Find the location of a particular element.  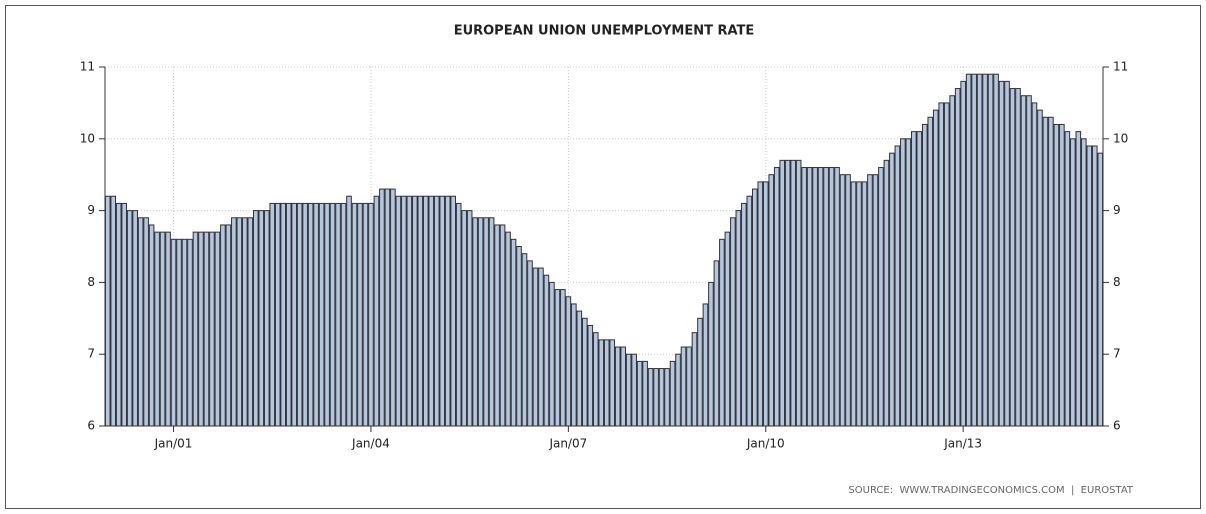

y-tick-label: 8 is located at coordinates (91, 282).